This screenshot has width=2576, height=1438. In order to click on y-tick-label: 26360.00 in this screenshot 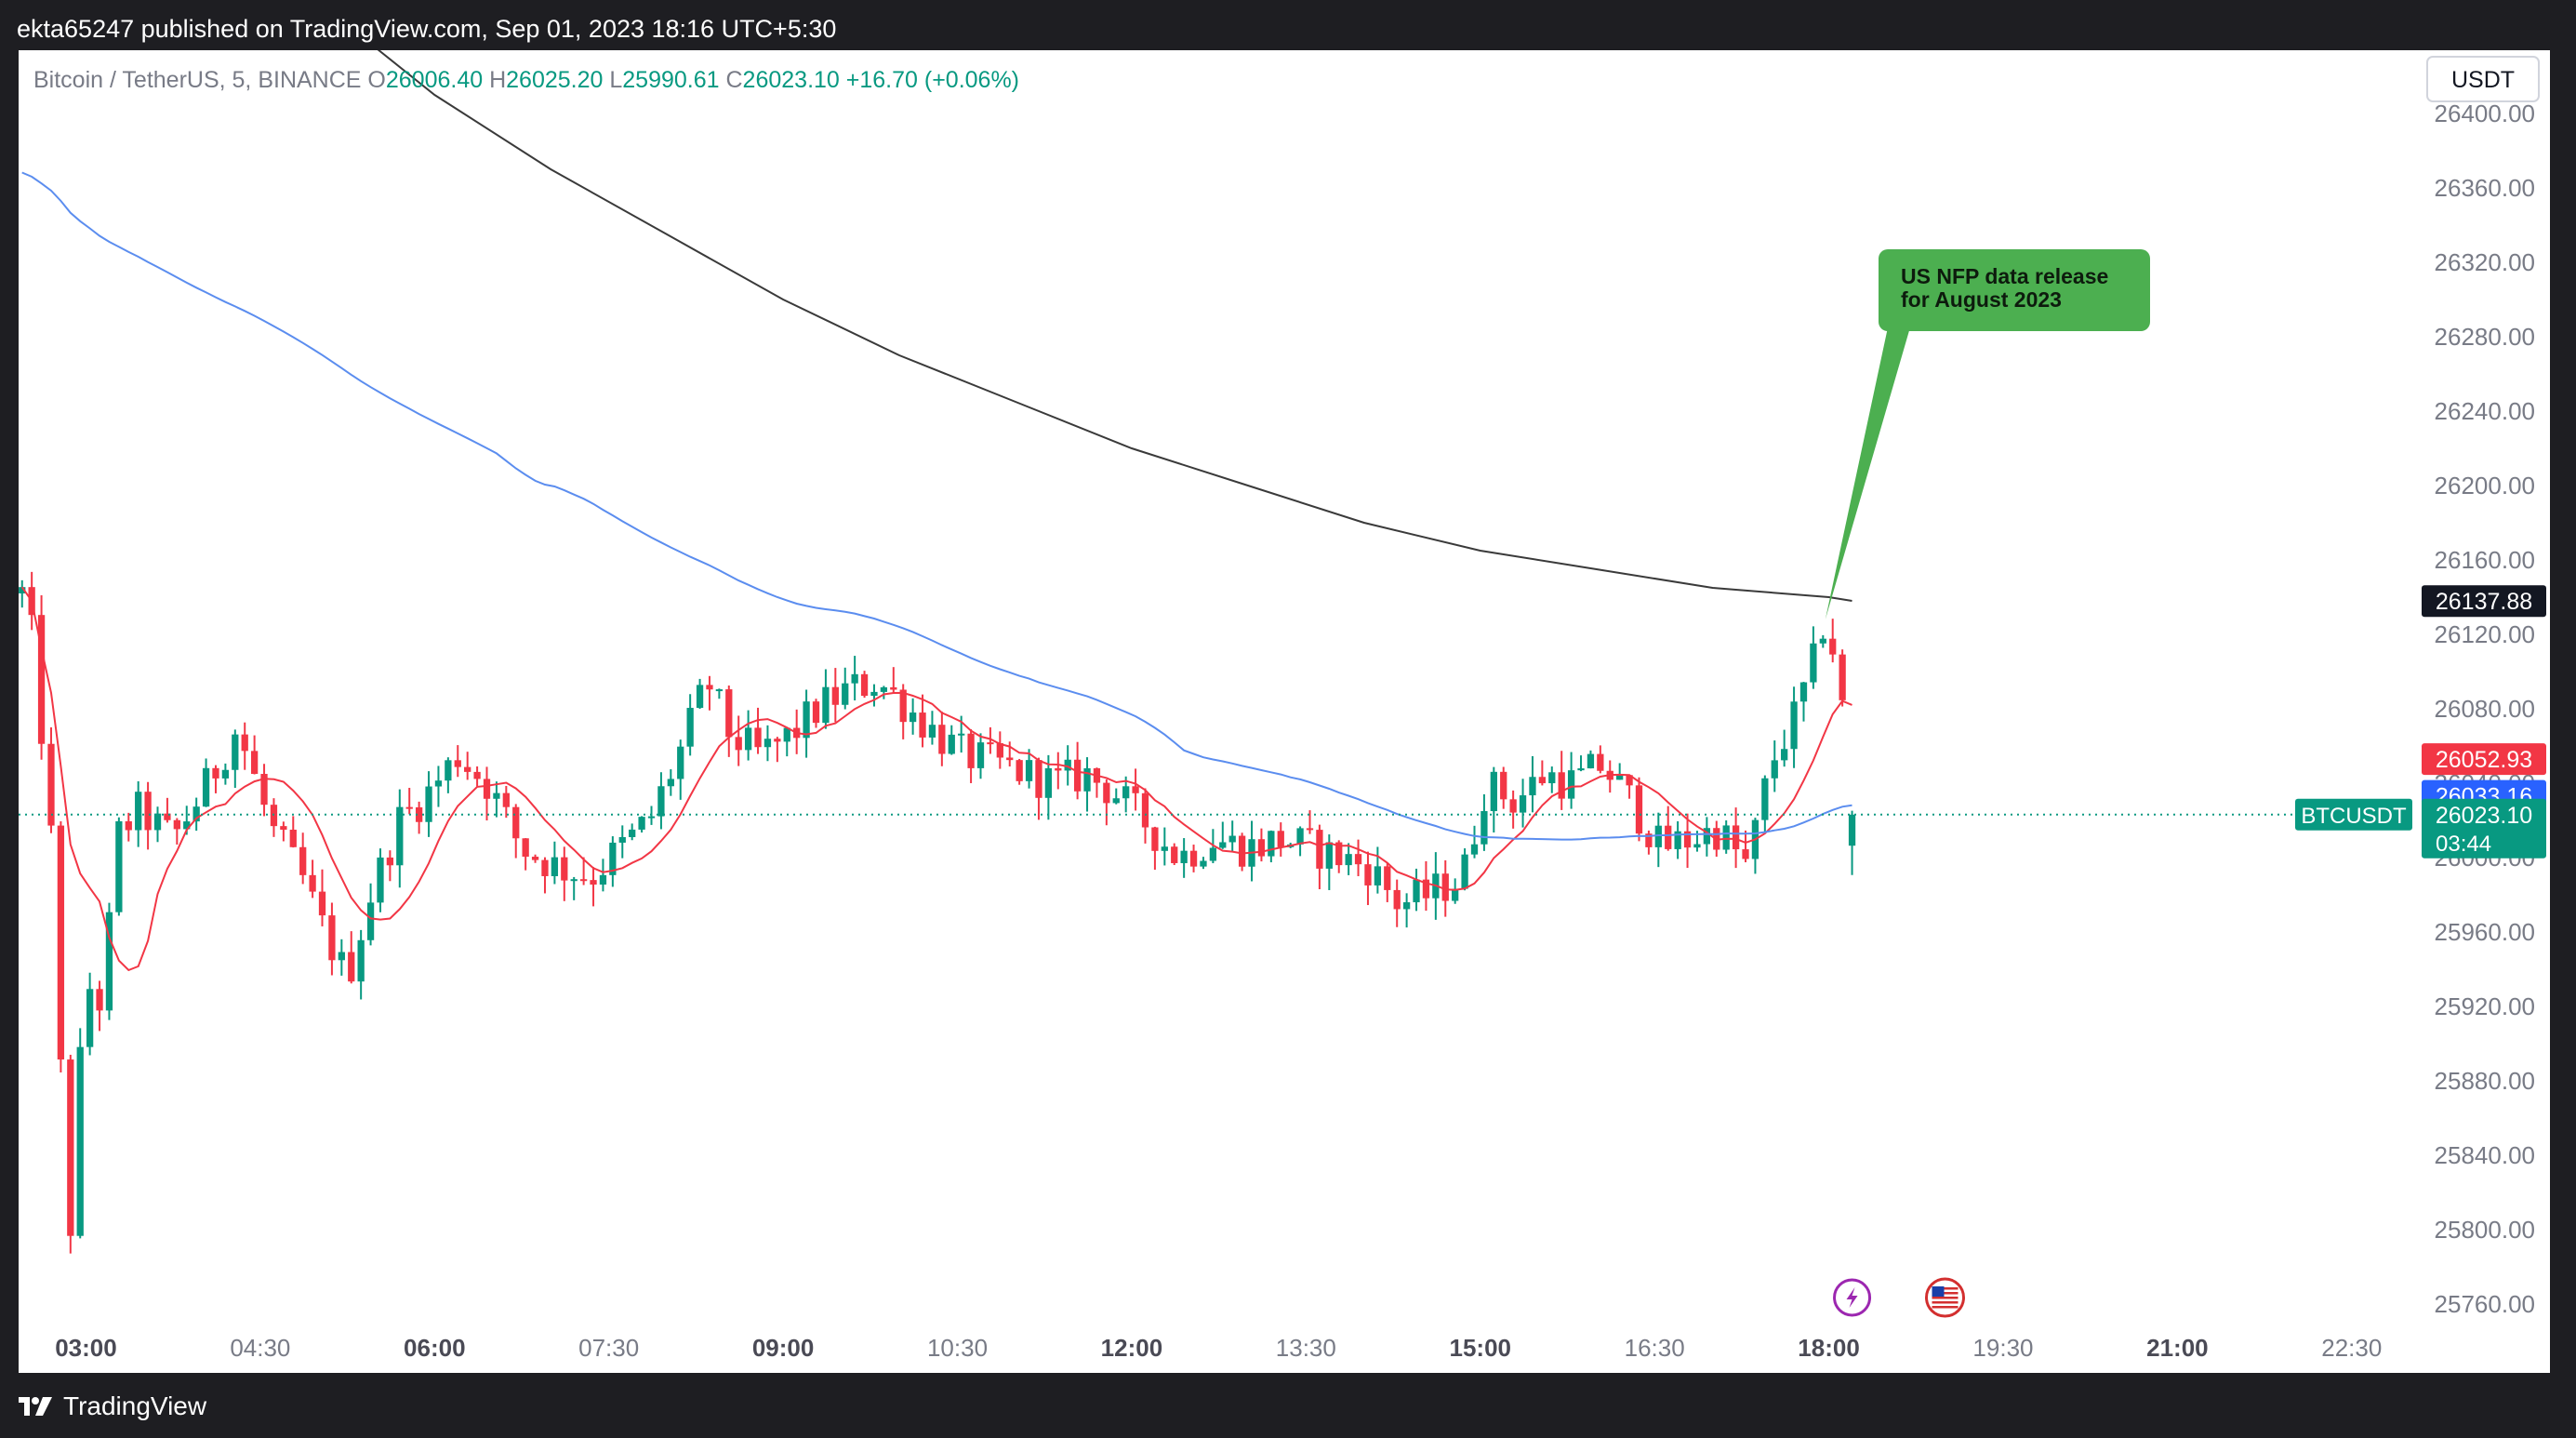, I will do `click(2485, 188)`.